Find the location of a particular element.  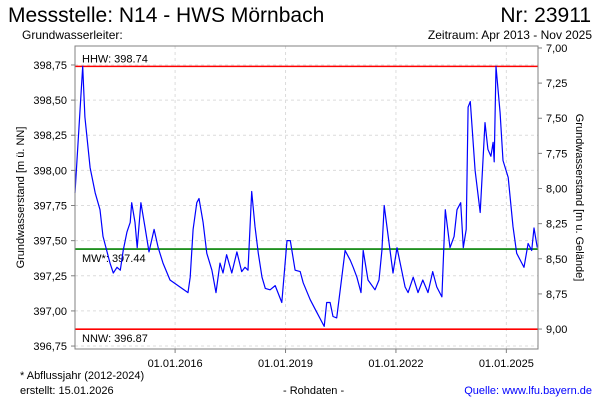

x-tick-label: 01.01.2019 is located at coordinates (285, 364).